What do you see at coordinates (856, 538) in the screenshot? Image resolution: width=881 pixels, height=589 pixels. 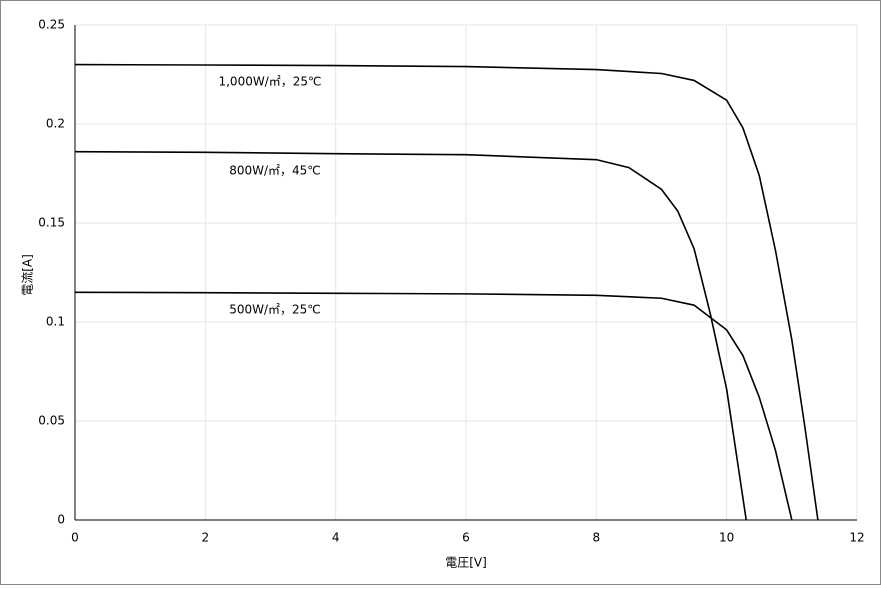 I see `x-tick-label: 12` at bounding box center [856, 538].